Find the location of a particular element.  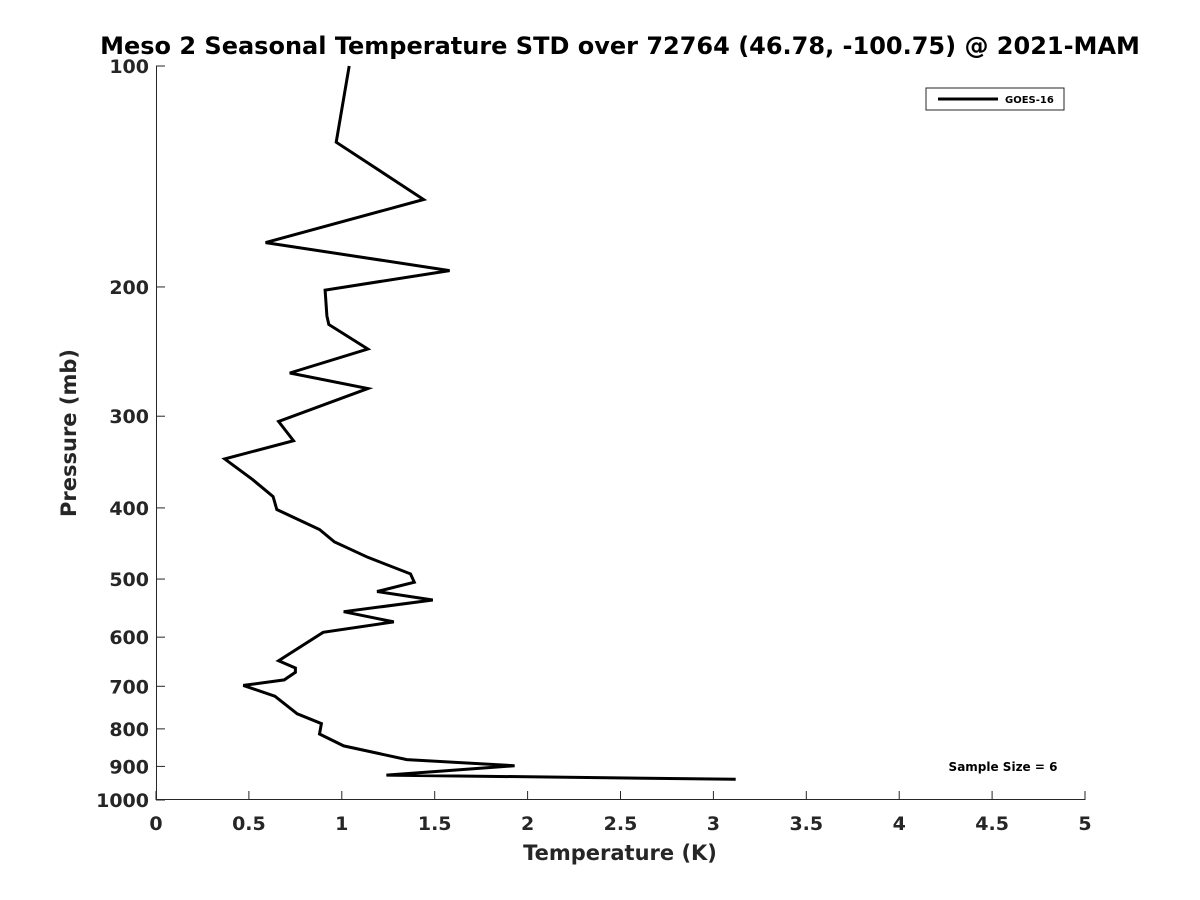

x-tick-label: 4 is located at coordinates (899, 824).